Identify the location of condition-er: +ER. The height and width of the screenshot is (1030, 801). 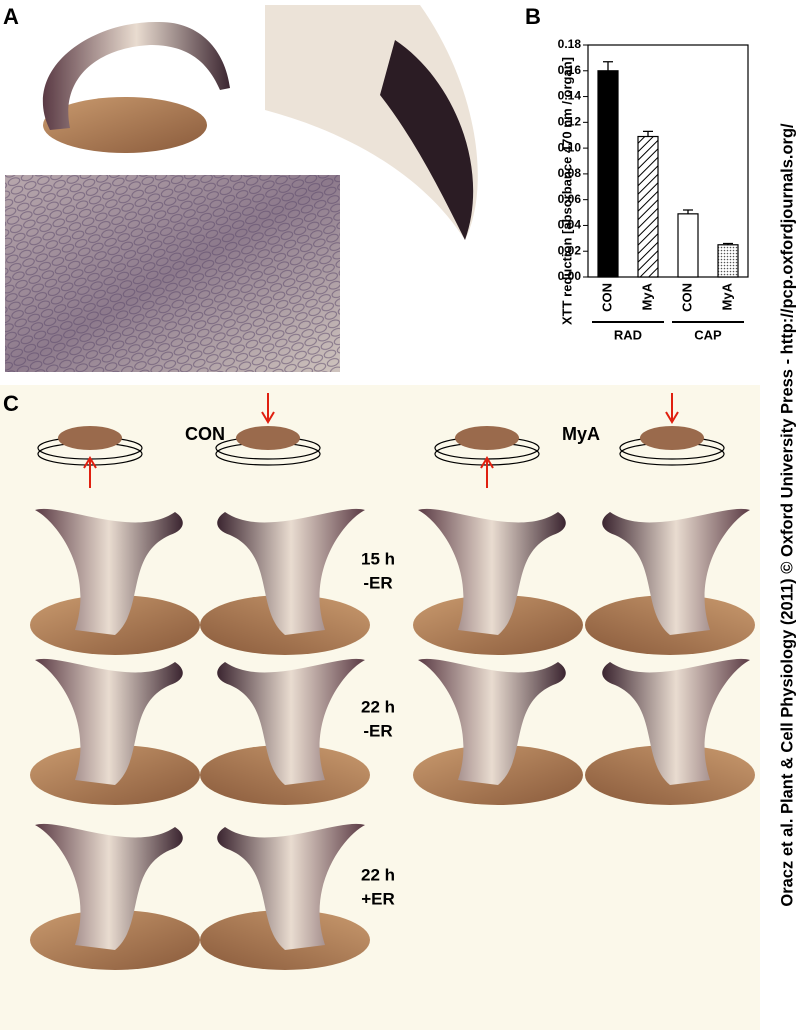
(378, 898).